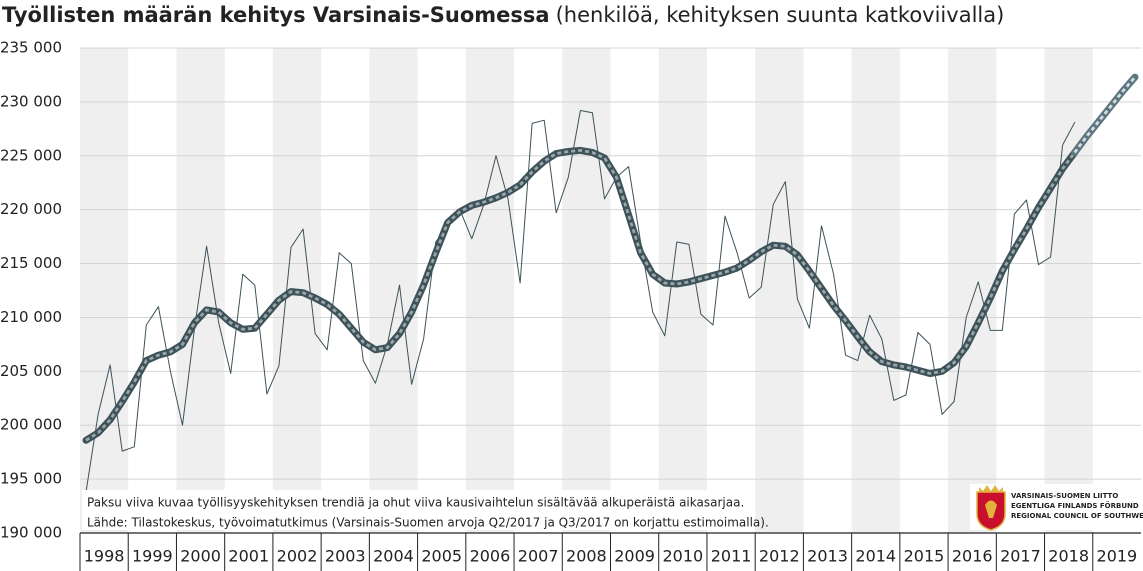 The image size is (1143, 571). I want to click on x-tick-label: 2008, so click(586, 556).